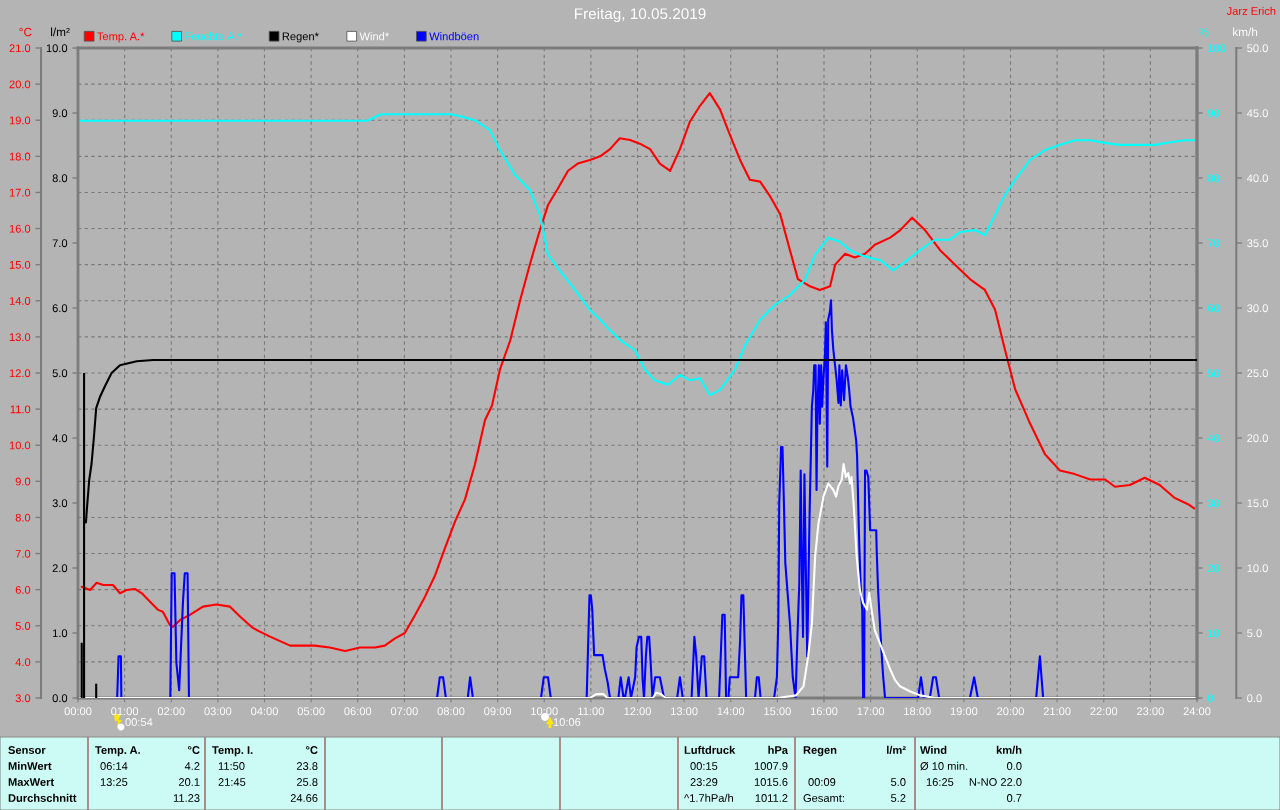 The width and height of the screenshot is (1280, 810). What do you see at coordinates (121, 37) in the screenshot?
I see `legend-label: Temp. A.*` at bounding box center [121, 37].